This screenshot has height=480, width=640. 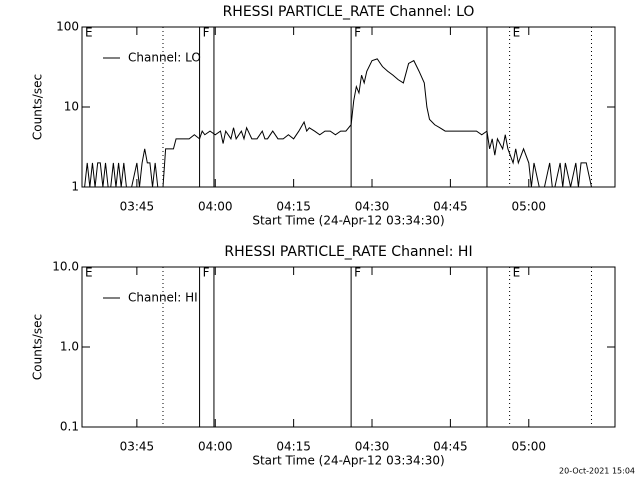 What do you see at coordinates (75, 187) in the screenshot?
I see `y-tick-label: 1` at bounding box center [75, 187].